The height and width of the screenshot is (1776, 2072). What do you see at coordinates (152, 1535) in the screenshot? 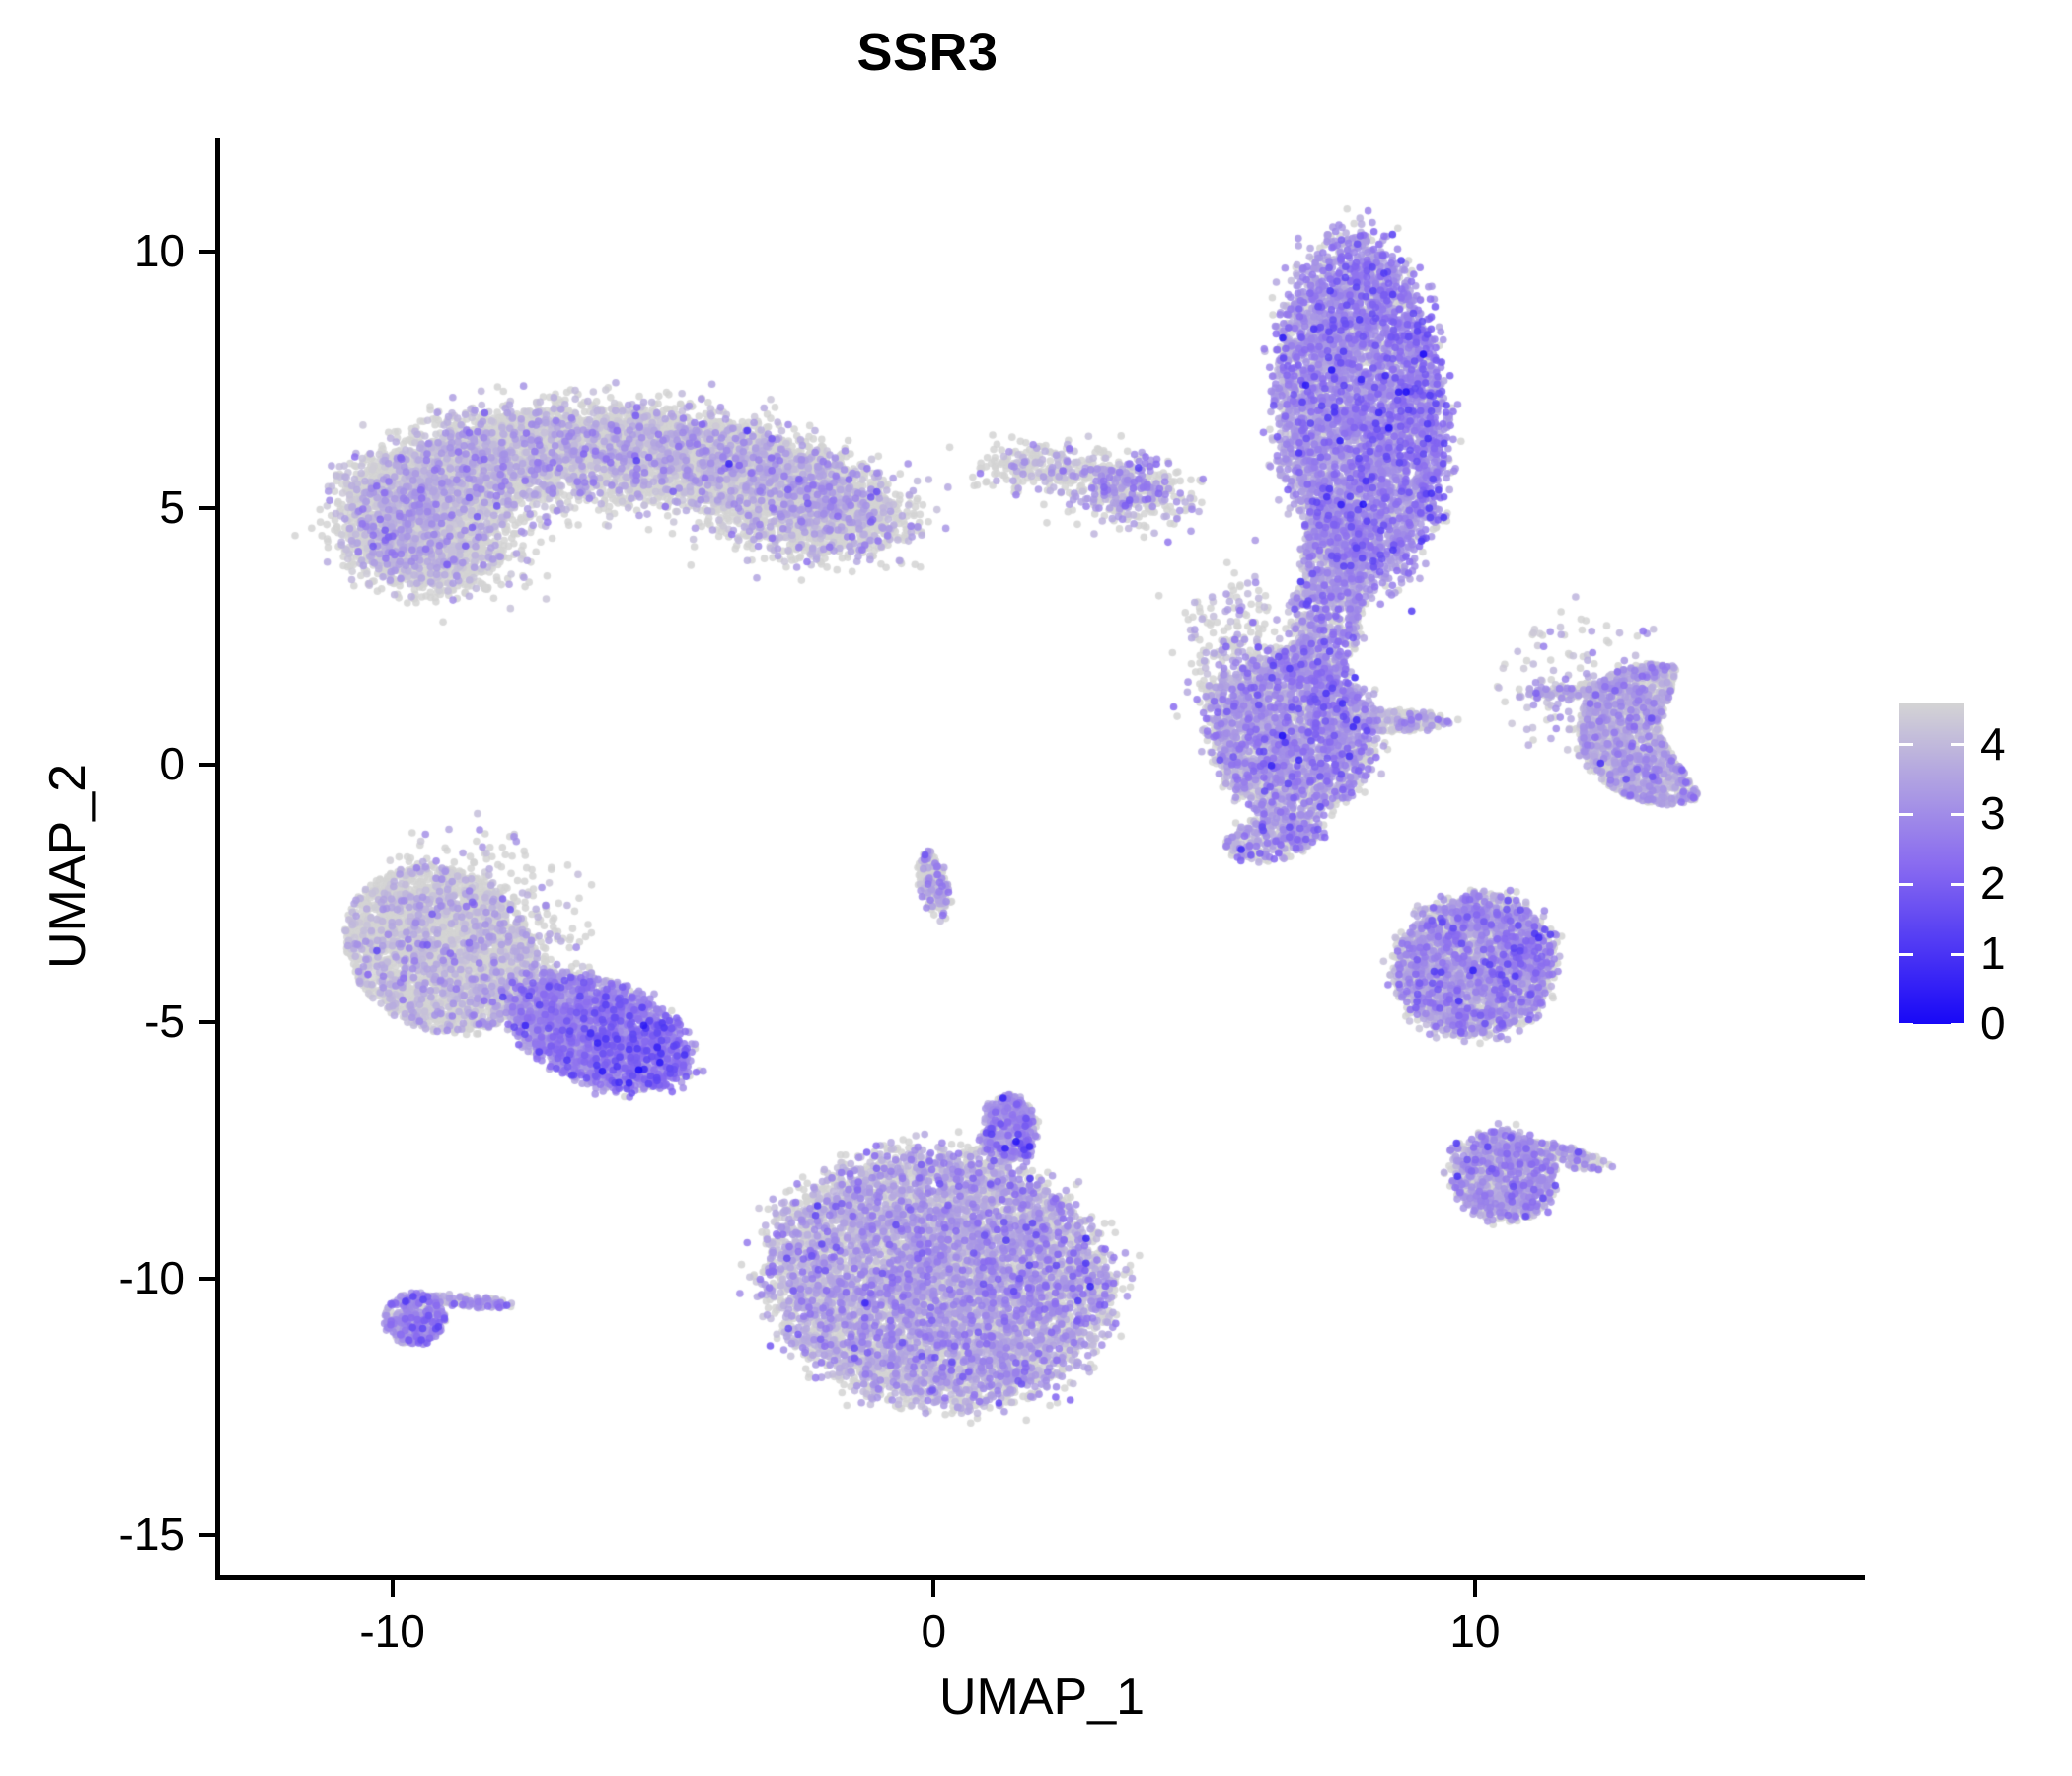
I see `y-tick-label: -15` at bounding box center [152, 1535].